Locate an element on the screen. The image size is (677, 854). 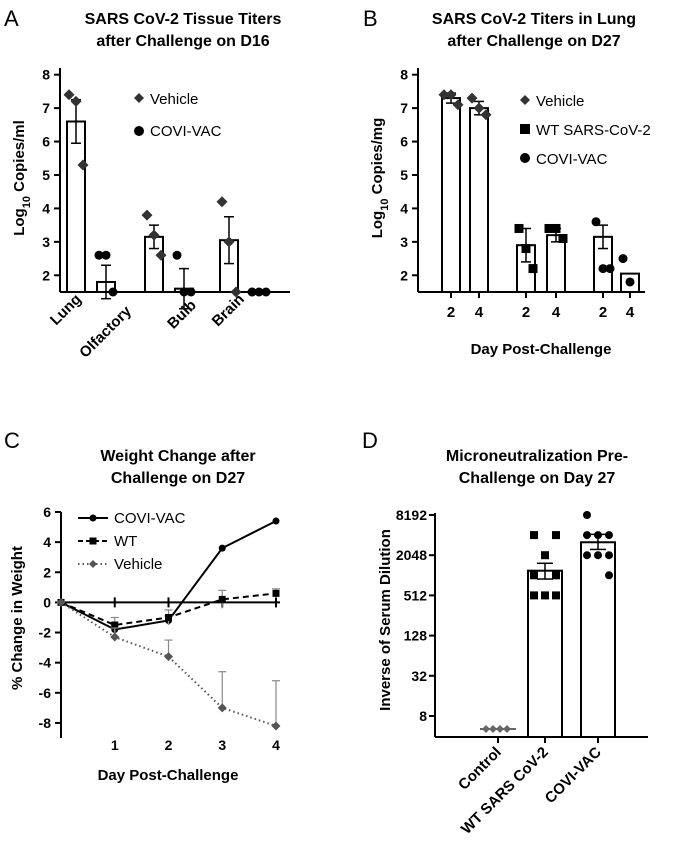
panel-d-title-line1: Microneutralization Pre- is located at coordinates (537, 456).